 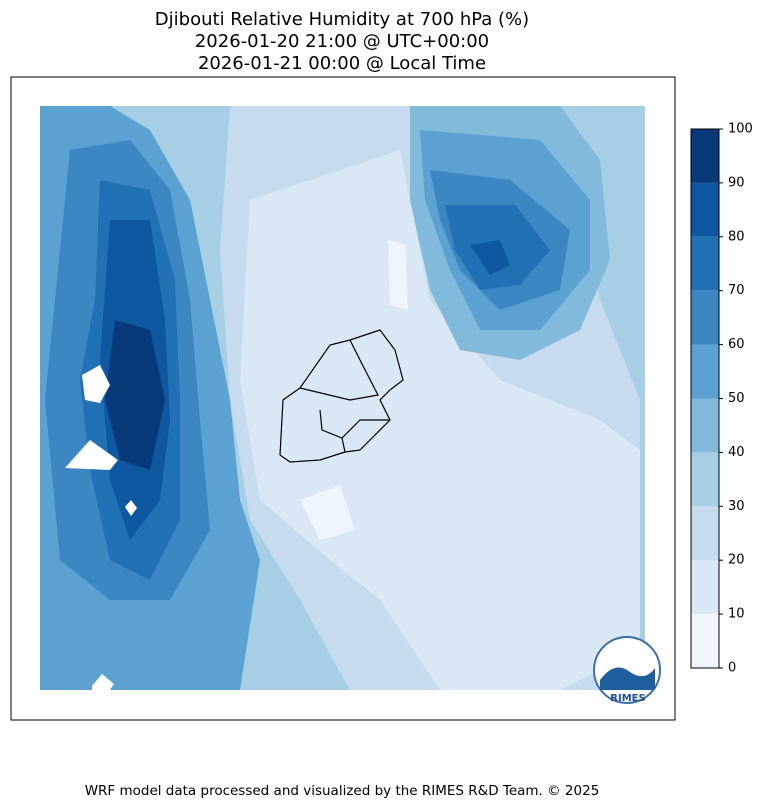 What do you see at coordinates (721, 399) in the screenshot?
I see `colorbar: 0 10 20 30 40 50 60 70 80 90 100` at bounding box center [721, 399].